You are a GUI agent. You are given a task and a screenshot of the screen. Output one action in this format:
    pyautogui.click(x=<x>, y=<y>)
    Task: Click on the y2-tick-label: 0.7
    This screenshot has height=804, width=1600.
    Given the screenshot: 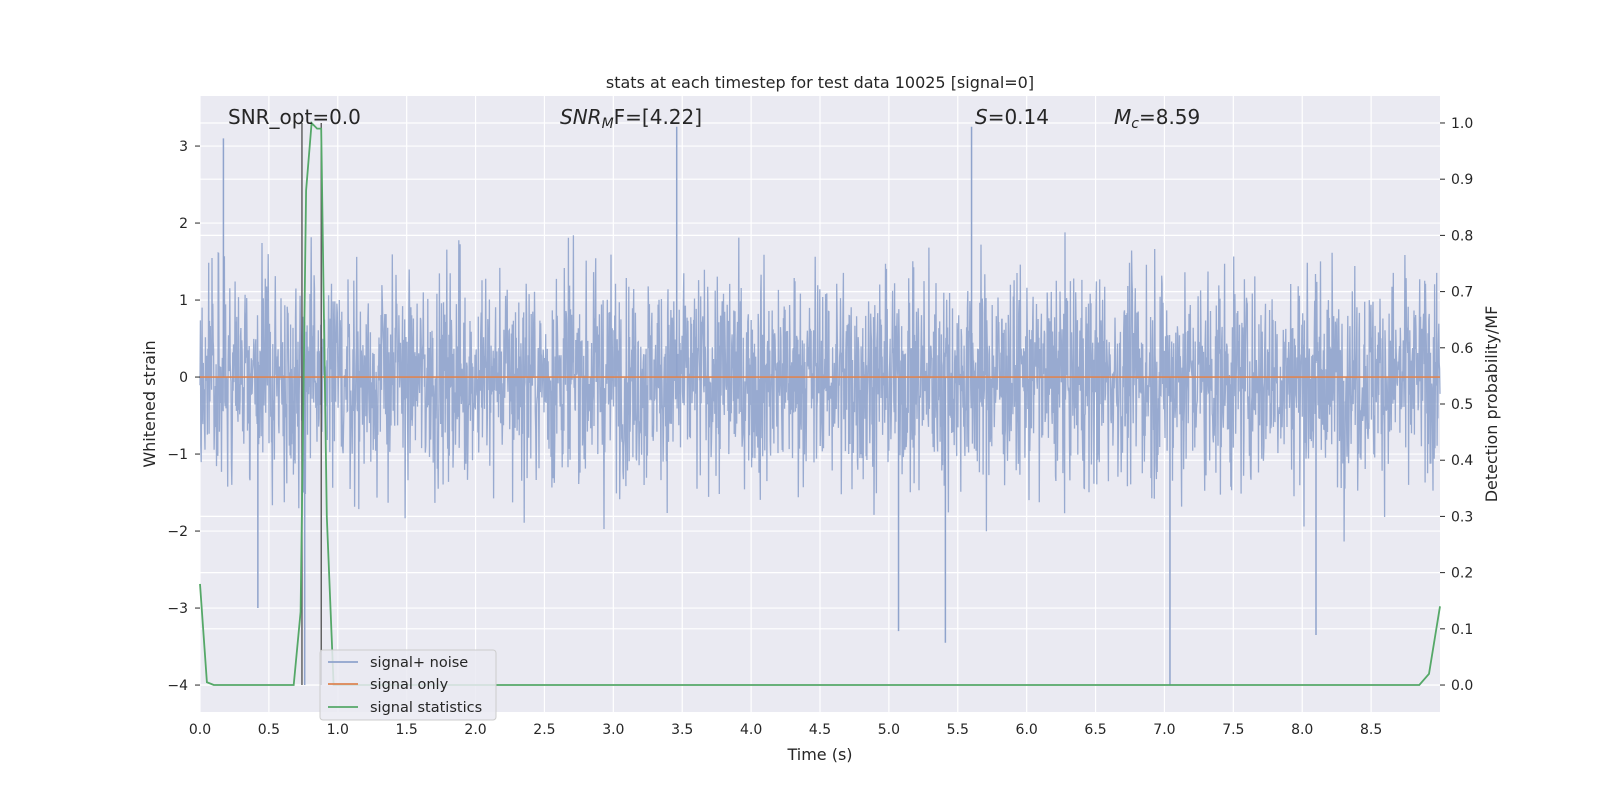 What is the action you would take?
    pyautogui.click(x=1462, y=293)
    